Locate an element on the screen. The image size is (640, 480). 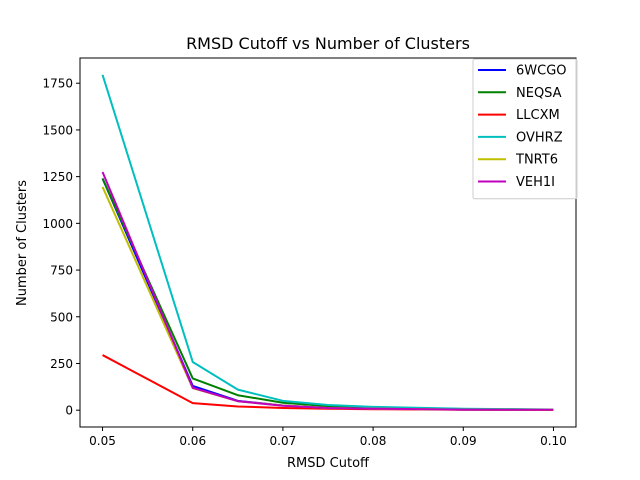
legend-label-neqsa: NEQSA is located at coordinates (539, 93).